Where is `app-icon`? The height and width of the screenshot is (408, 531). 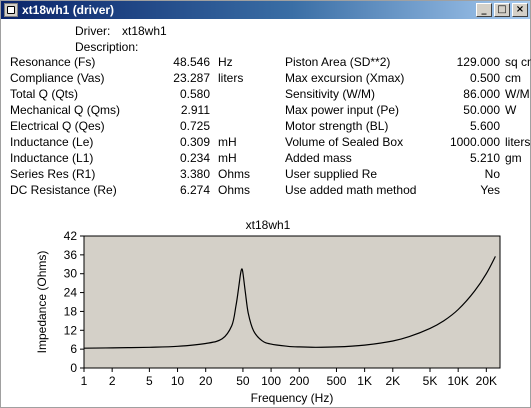 app-icon is located at coordinates (11, 10).